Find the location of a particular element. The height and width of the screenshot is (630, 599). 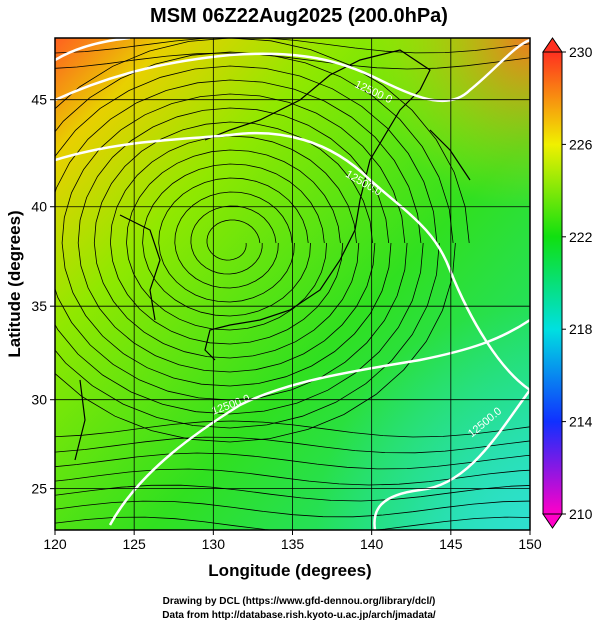

colorbar-tick-label: 230 is located at coordinates (581, 52).